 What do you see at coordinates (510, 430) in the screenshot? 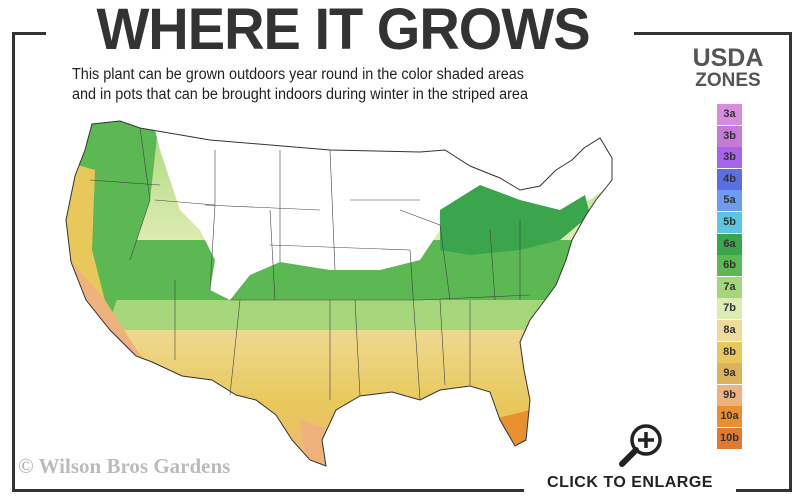
I see `zone-florida-south` at bounding box center [510, 430].